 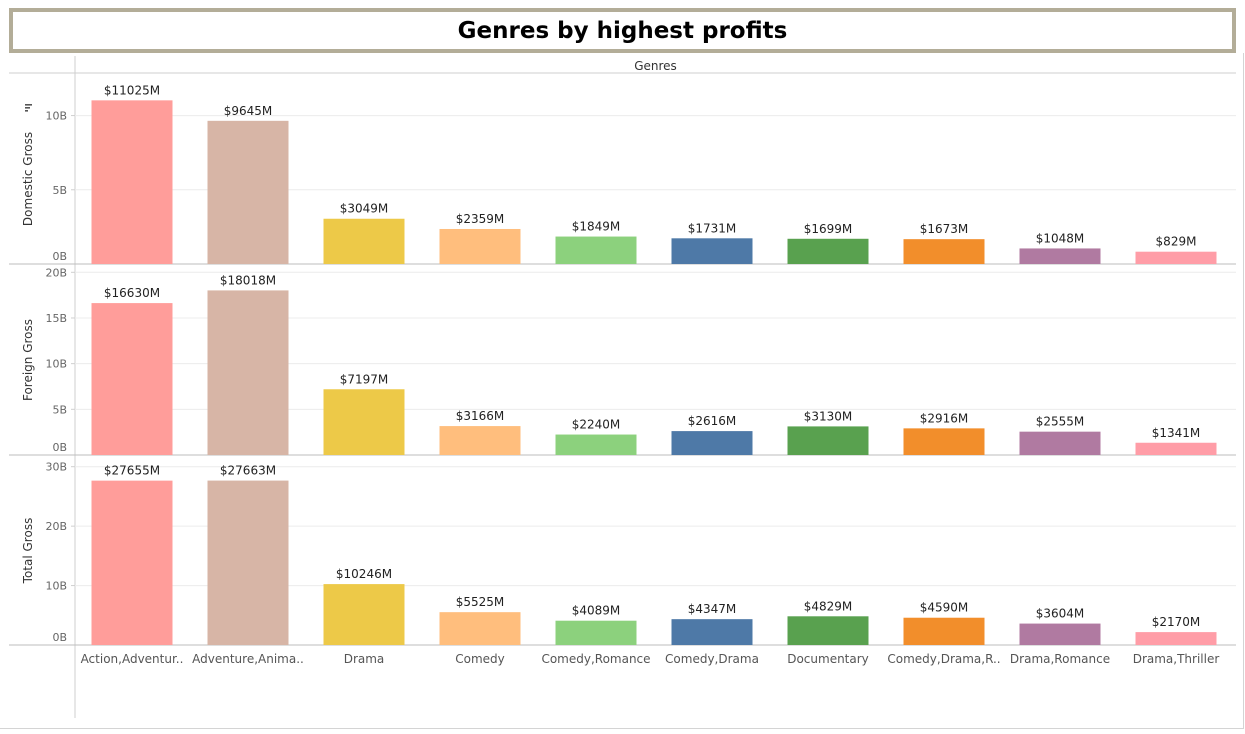 What do you see at coordinates (828, 229) in the screenshot?
I see `bar-value-label: $1699M` at bounding box center [828, 229].